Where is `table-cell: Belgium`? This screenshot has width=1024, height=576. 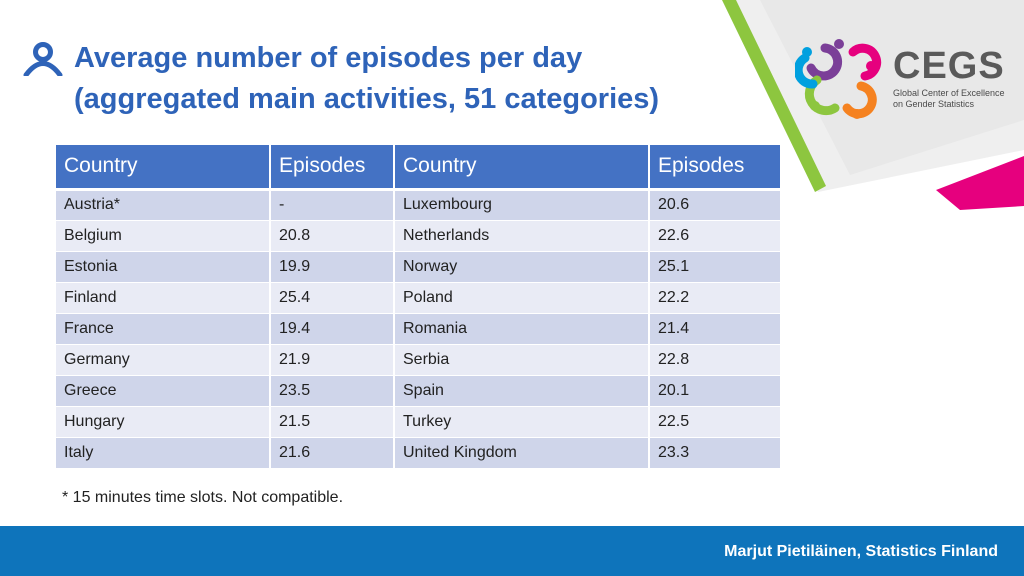 table-cell: Belgium is located at coordinates (163, 236).